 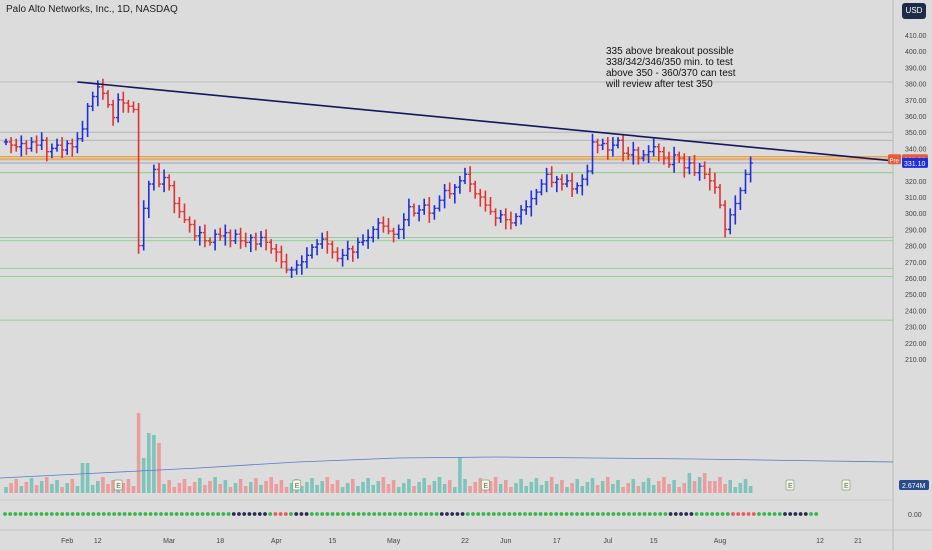 What do you see at coordinates (333, 541) in the screenshot?
I see `x-tick-label: 15` at bounding box center [333, 541].